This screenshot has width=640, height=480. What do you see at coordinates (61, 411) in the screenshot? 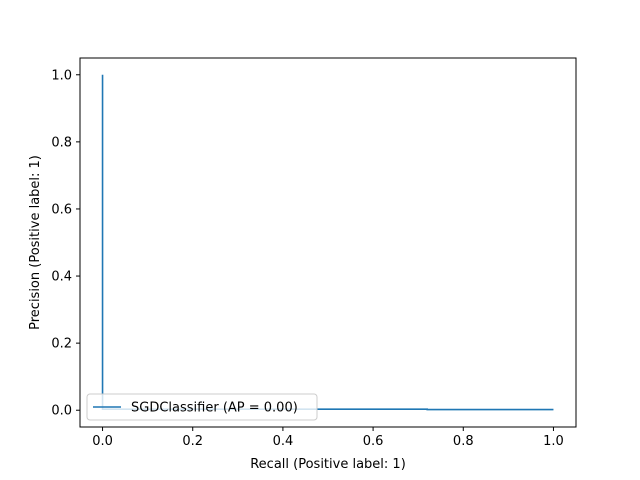
I see `y-tick-label: 0.0` at bounding box center [61, 411].